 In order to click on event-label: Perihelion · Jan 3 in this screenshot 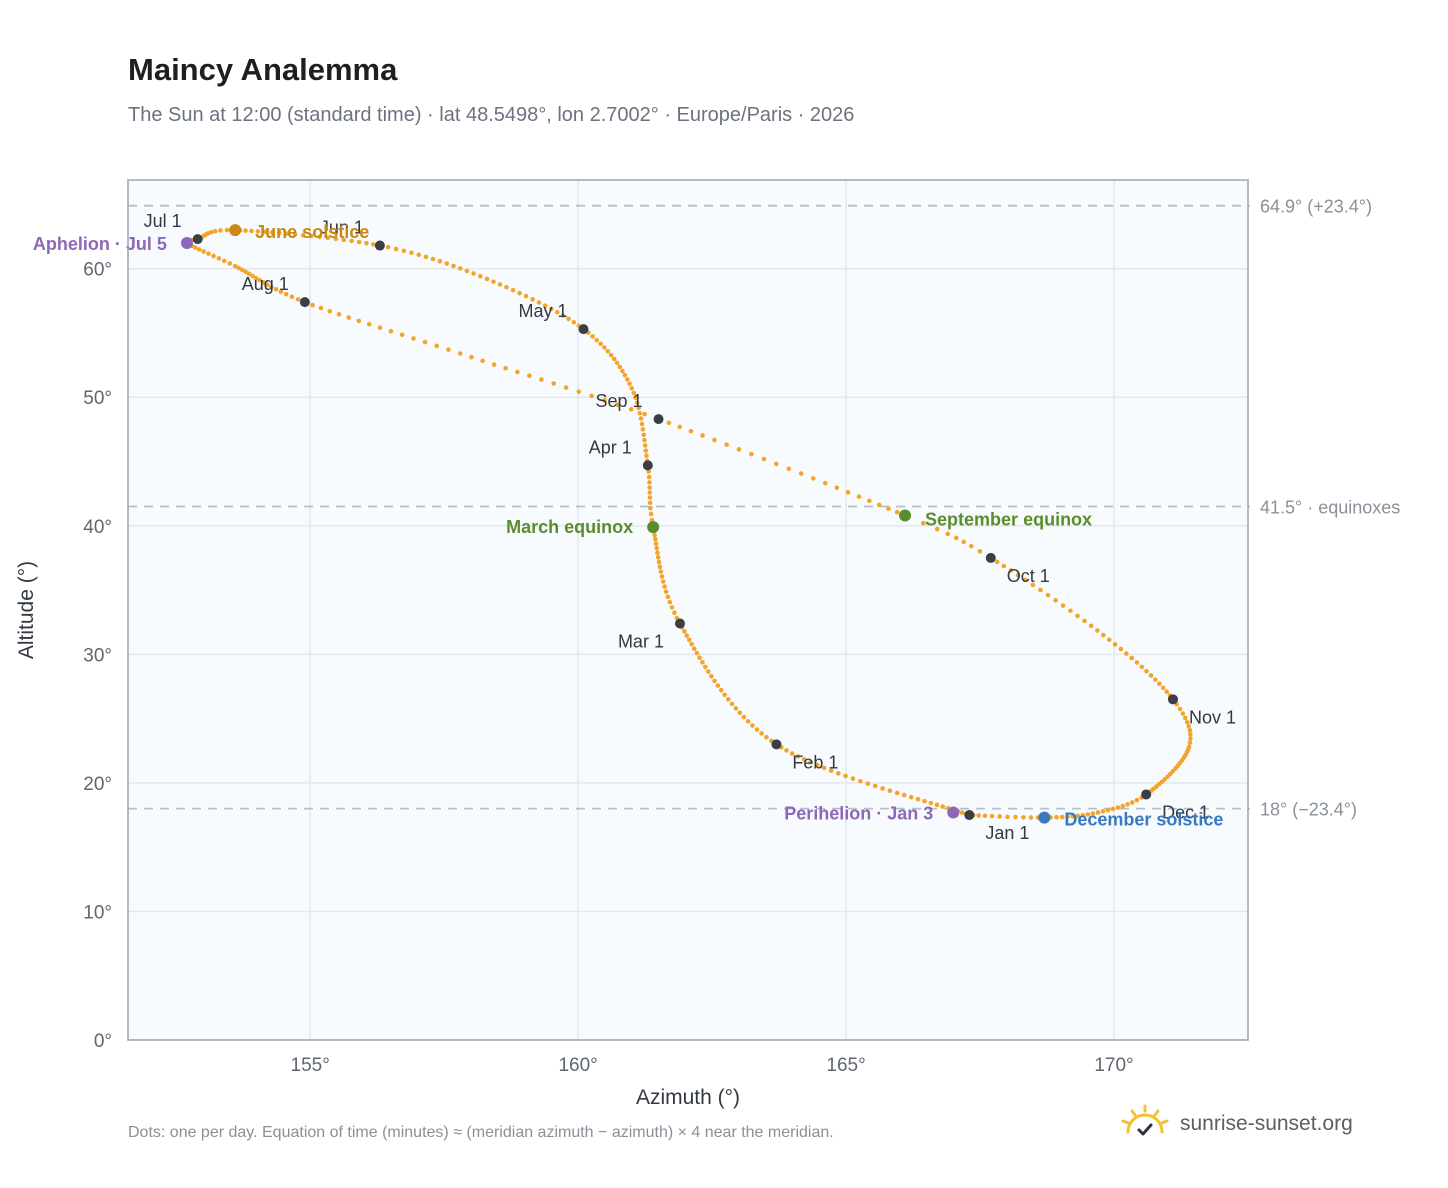, I will do `click(858, 813)`.